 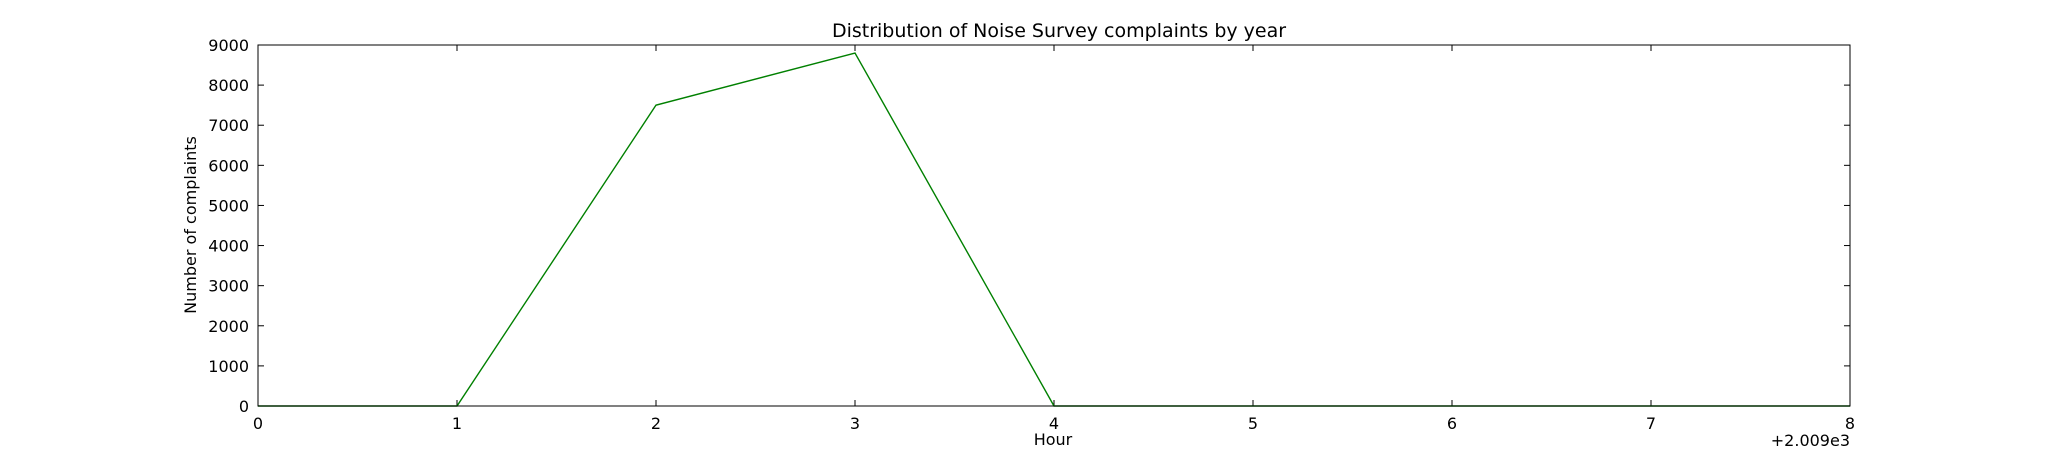 What do you see at coordinates (1253, 423) in the screenshot?
I see `x-tick-label: 5` at bounding box center [1253, 423].